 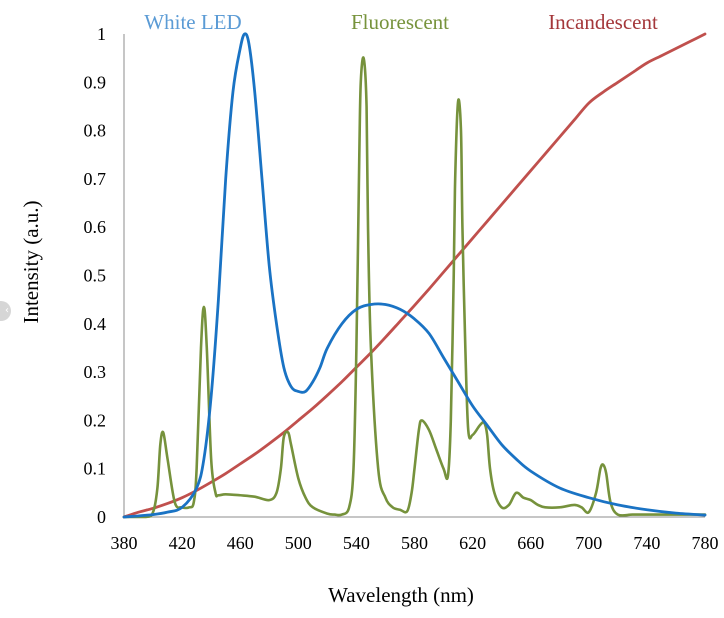 What do you see at coordinates (530, 543) in the screenshot?
I see `x-tick-label: 660` at bounding box center [530, 543].